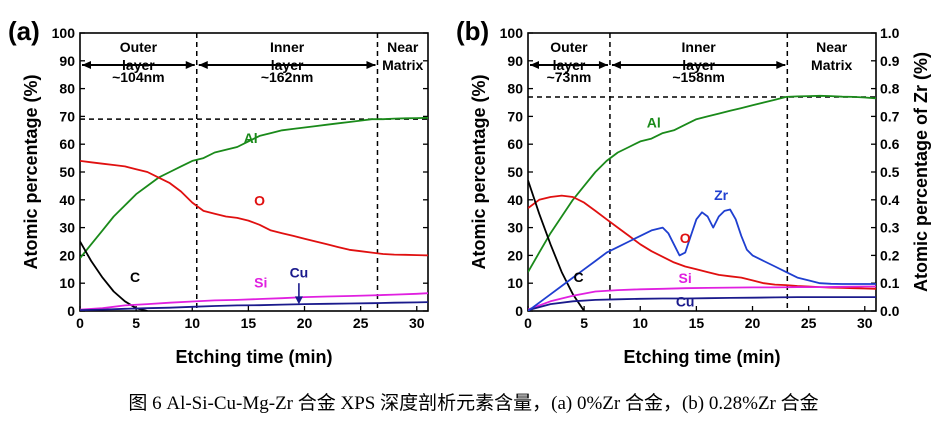  What do you see at coordinates (890, 61) in the screenshot?
I see `y2-tick-label: 0.9` at bounding box center [890, 61].